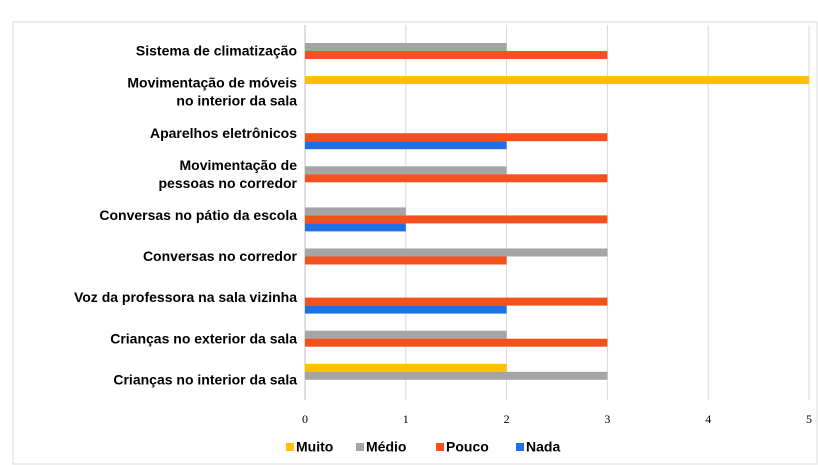 Image resolution: width=818 pixels, height=465 pixels. What do you see at coordinates (223, 132) in the screenshot?
I see `y-tick-label: Aparelhos eletrônicos` at bounding box center [223, 132].